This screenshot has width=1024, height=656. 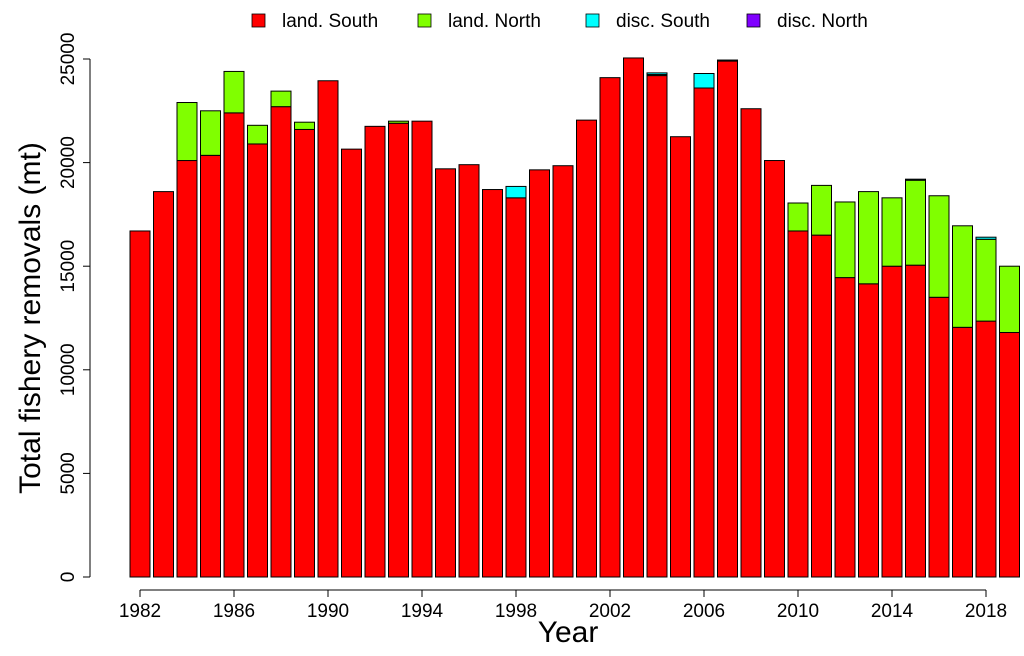 What do you see at coordinates (704, 611) in the screenshot?
I see `x-tick-label: 2006` at bounding box center [704, 611].